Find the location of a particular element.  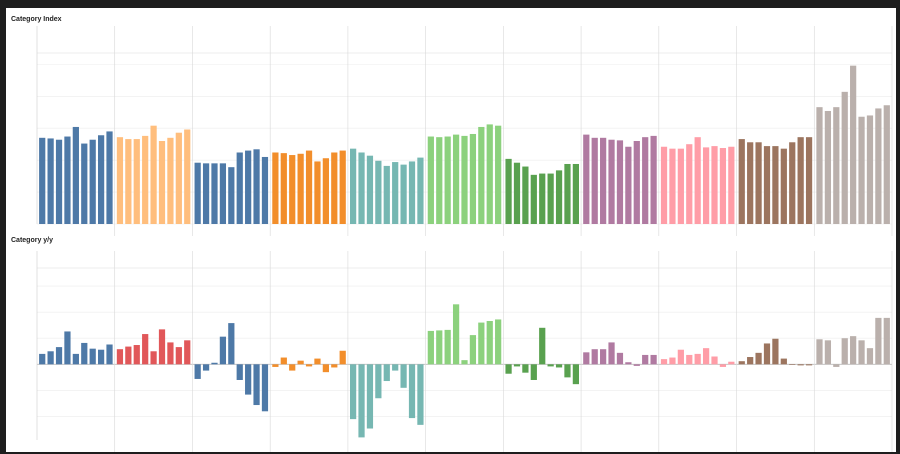

chart-title-index: Category Index is located at coordinates (36, 19).